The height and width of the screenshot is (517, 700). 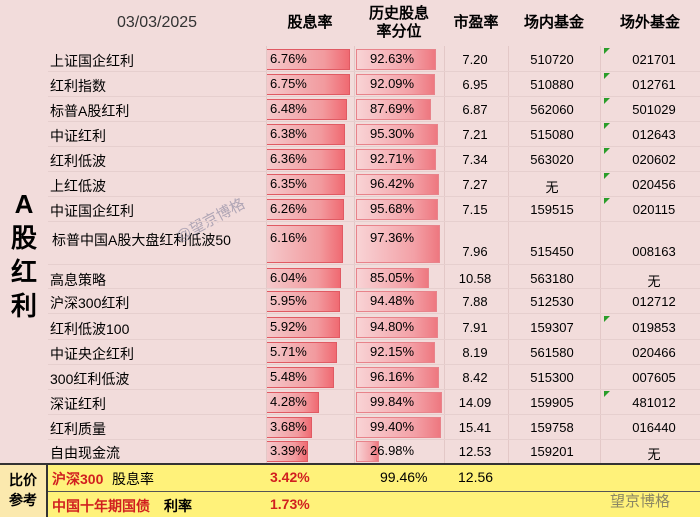 What do you see at coordinates (392, 450) in the screenshot?
I see `percentile-value: 26.98%` at bounding box center [392, 450].